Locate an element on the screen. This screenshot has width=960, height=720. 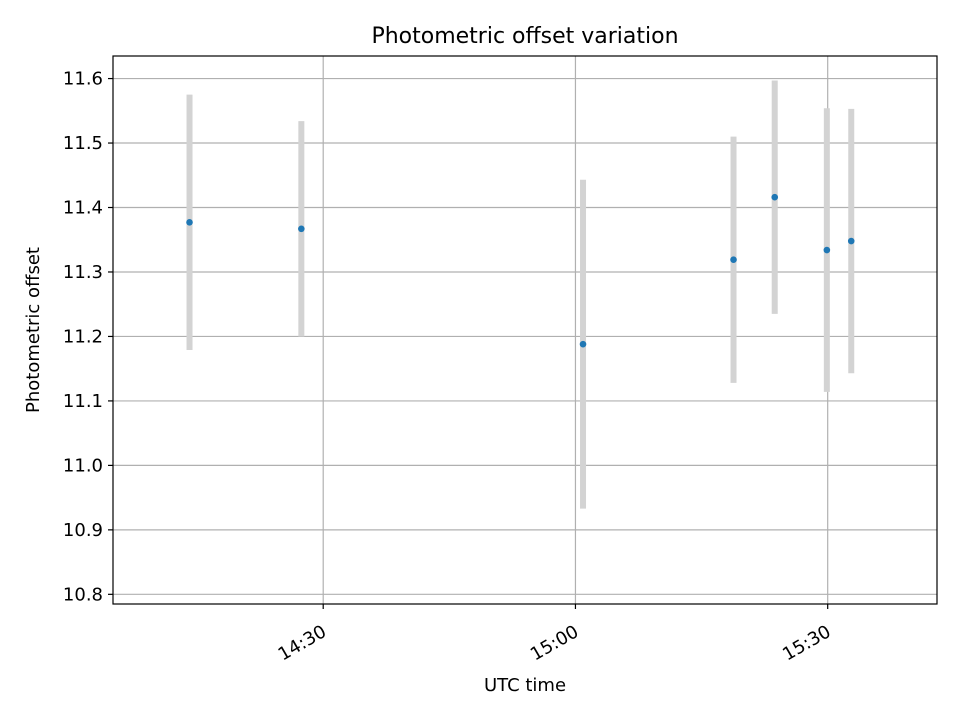
y-tick-label: 11.3 is located at coordinates (83, 272).